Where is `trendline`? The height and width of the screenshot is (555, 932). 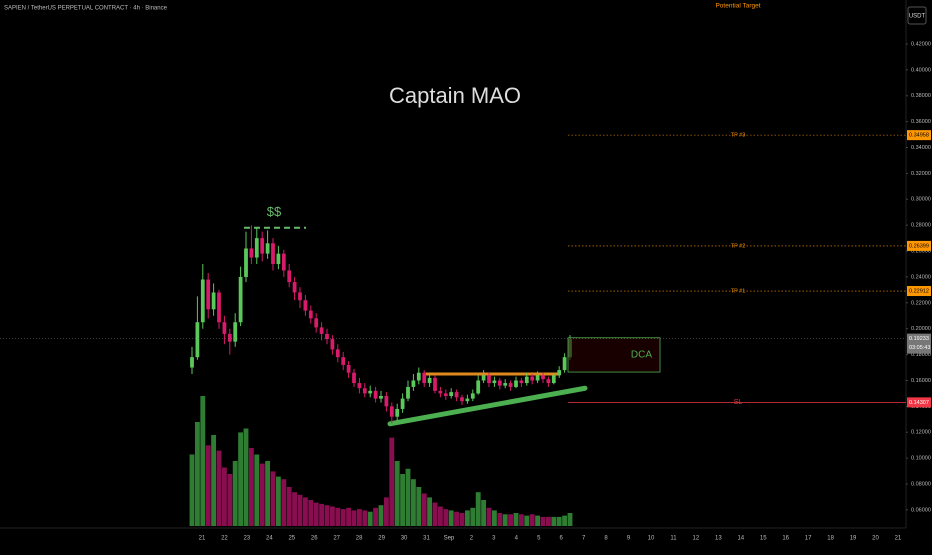
trendline is located at coordinates (487, 406).